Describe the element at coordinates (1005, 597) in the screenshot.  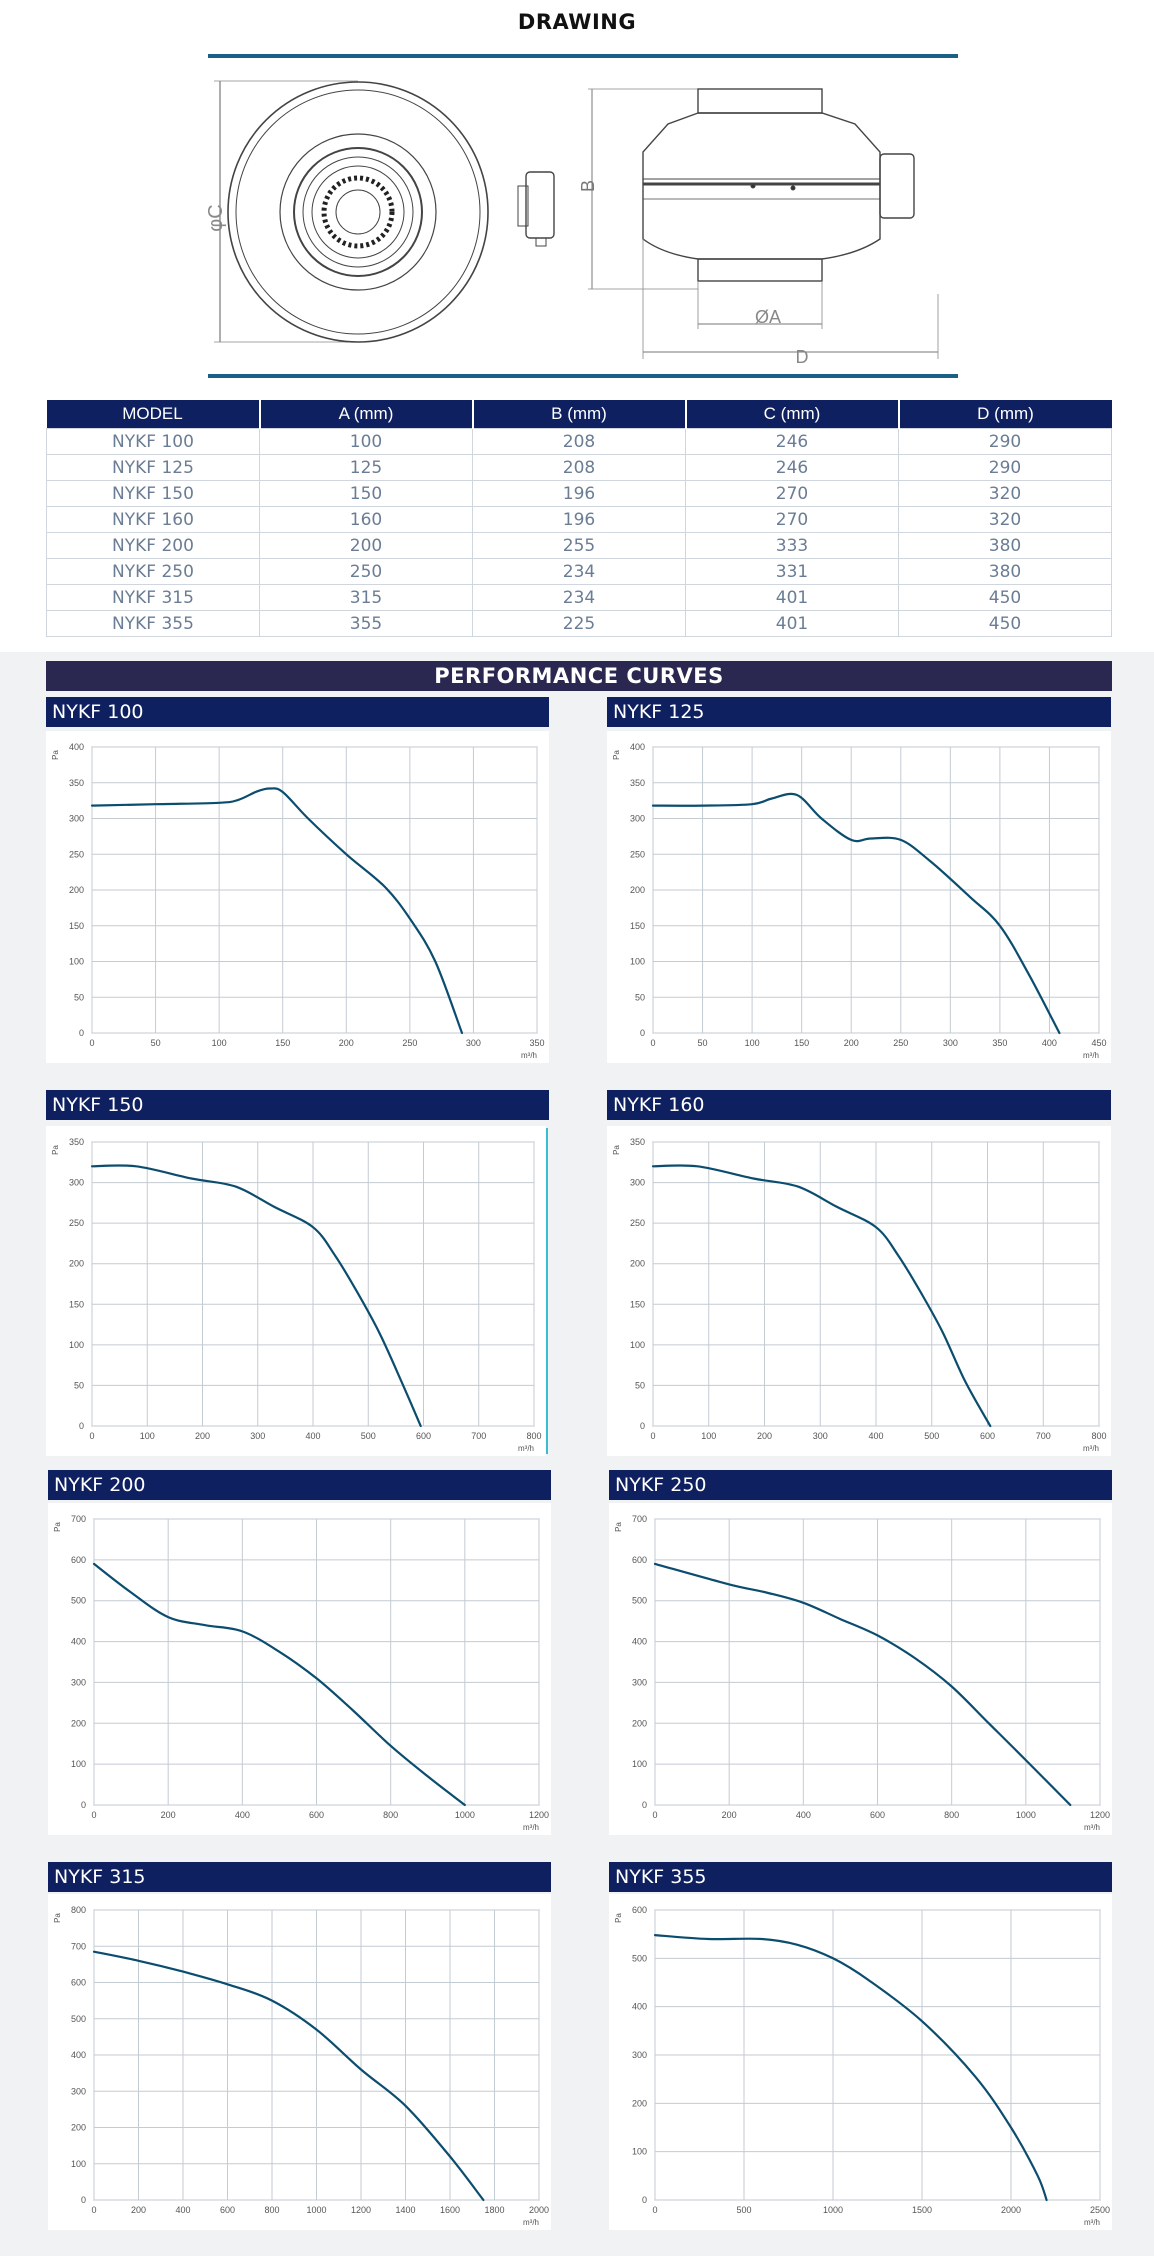
I see `cell-d: 450` at that location.